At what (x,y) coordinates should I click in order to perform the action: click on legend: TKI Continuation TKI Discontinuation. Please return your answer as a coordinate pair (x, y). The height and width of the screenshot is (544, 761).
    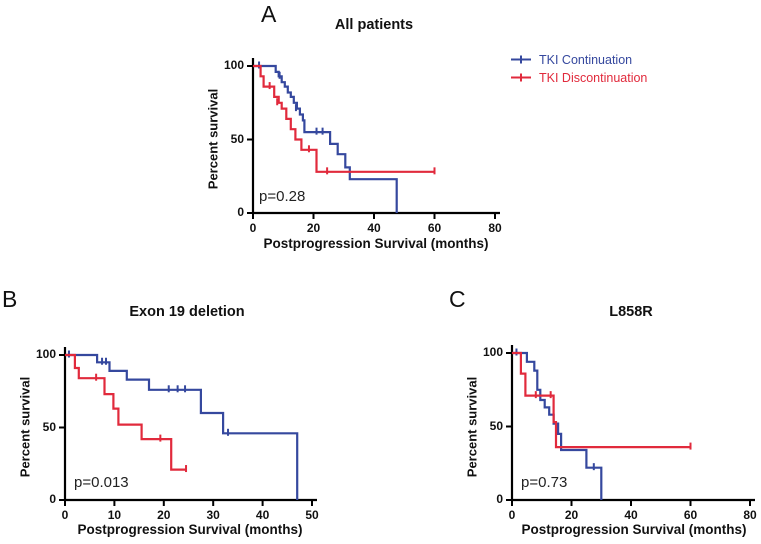
    Looking at the image, I should click on (578, 68).